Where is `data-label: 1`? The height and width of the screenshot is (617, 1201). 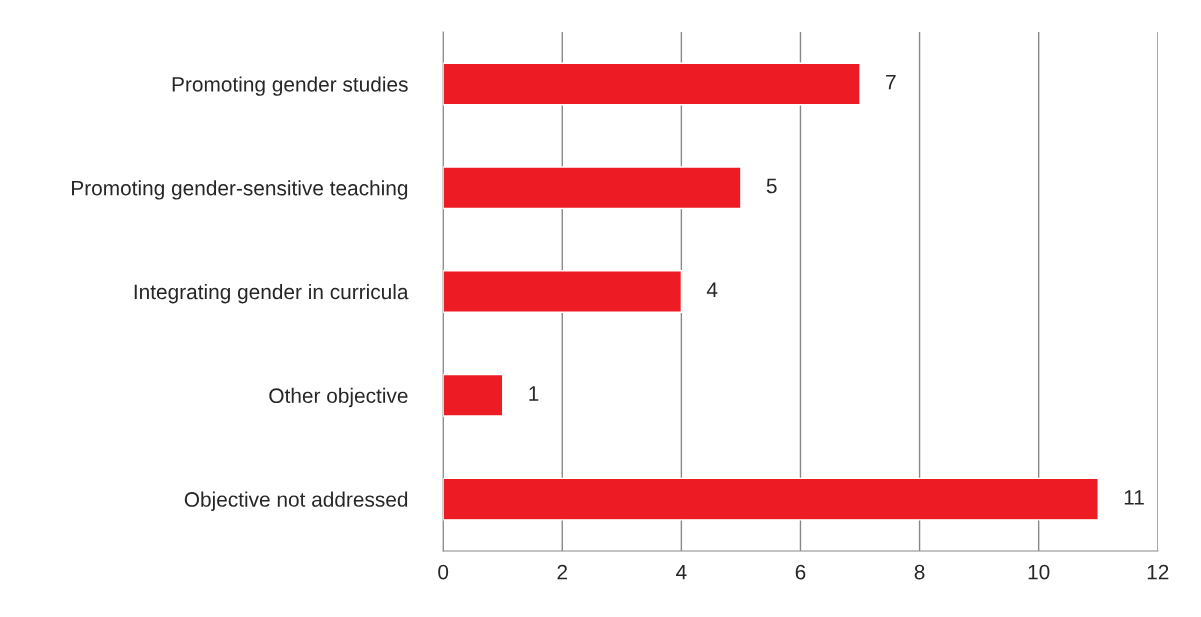
data-label: 1 is located at coordinates (534, 393).